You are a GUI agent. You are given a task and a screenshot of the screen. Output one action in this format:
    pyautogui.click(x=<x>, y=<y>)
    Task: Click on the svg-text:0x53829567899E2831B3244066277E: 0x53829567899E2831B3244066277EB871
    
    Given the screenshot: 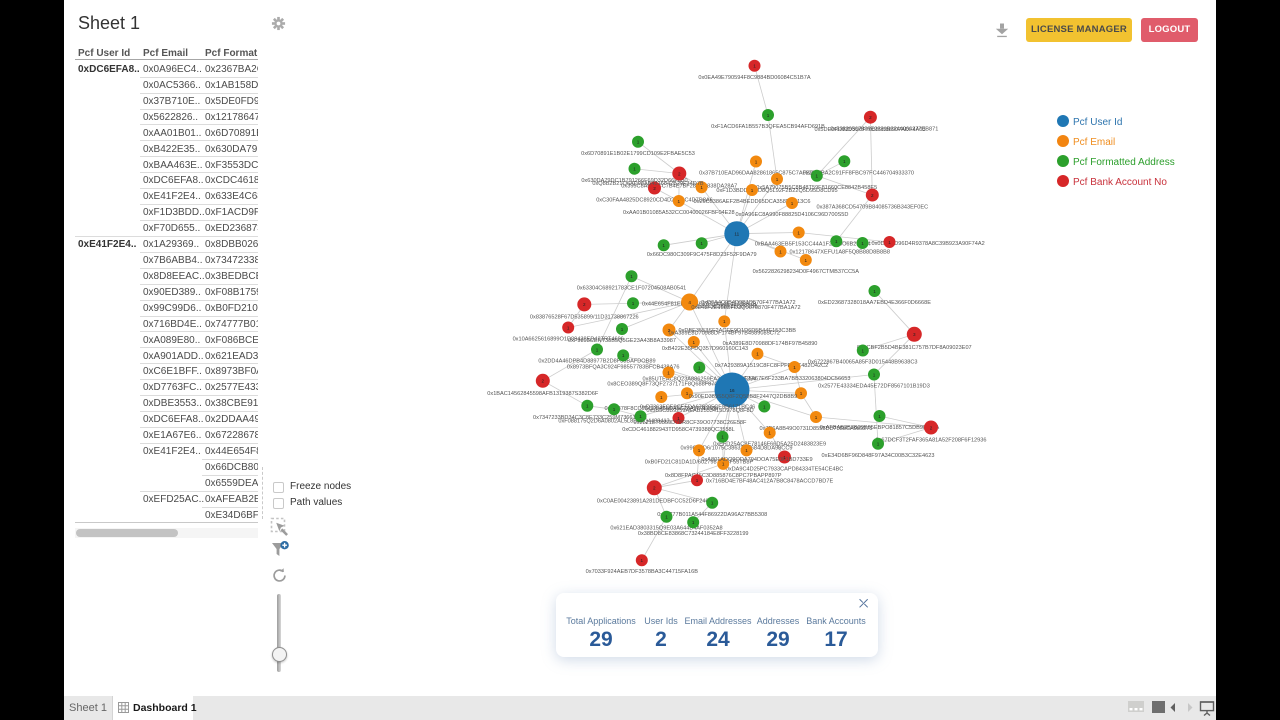 What is the action you would take?
    pyautogui.click(x=884, y=130)
    